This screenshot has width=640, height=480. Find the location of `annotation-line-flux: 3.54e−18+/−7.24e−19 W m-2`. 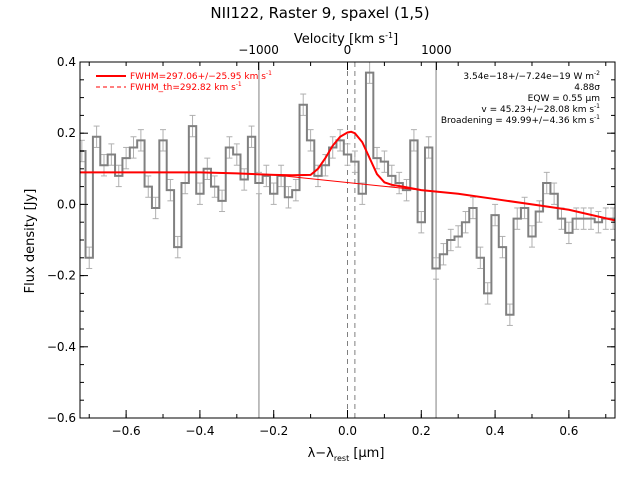

annotation-line-flux: 3.54e−18+/−7.24e−19 W m-2 is located at coordinates (531, 76).